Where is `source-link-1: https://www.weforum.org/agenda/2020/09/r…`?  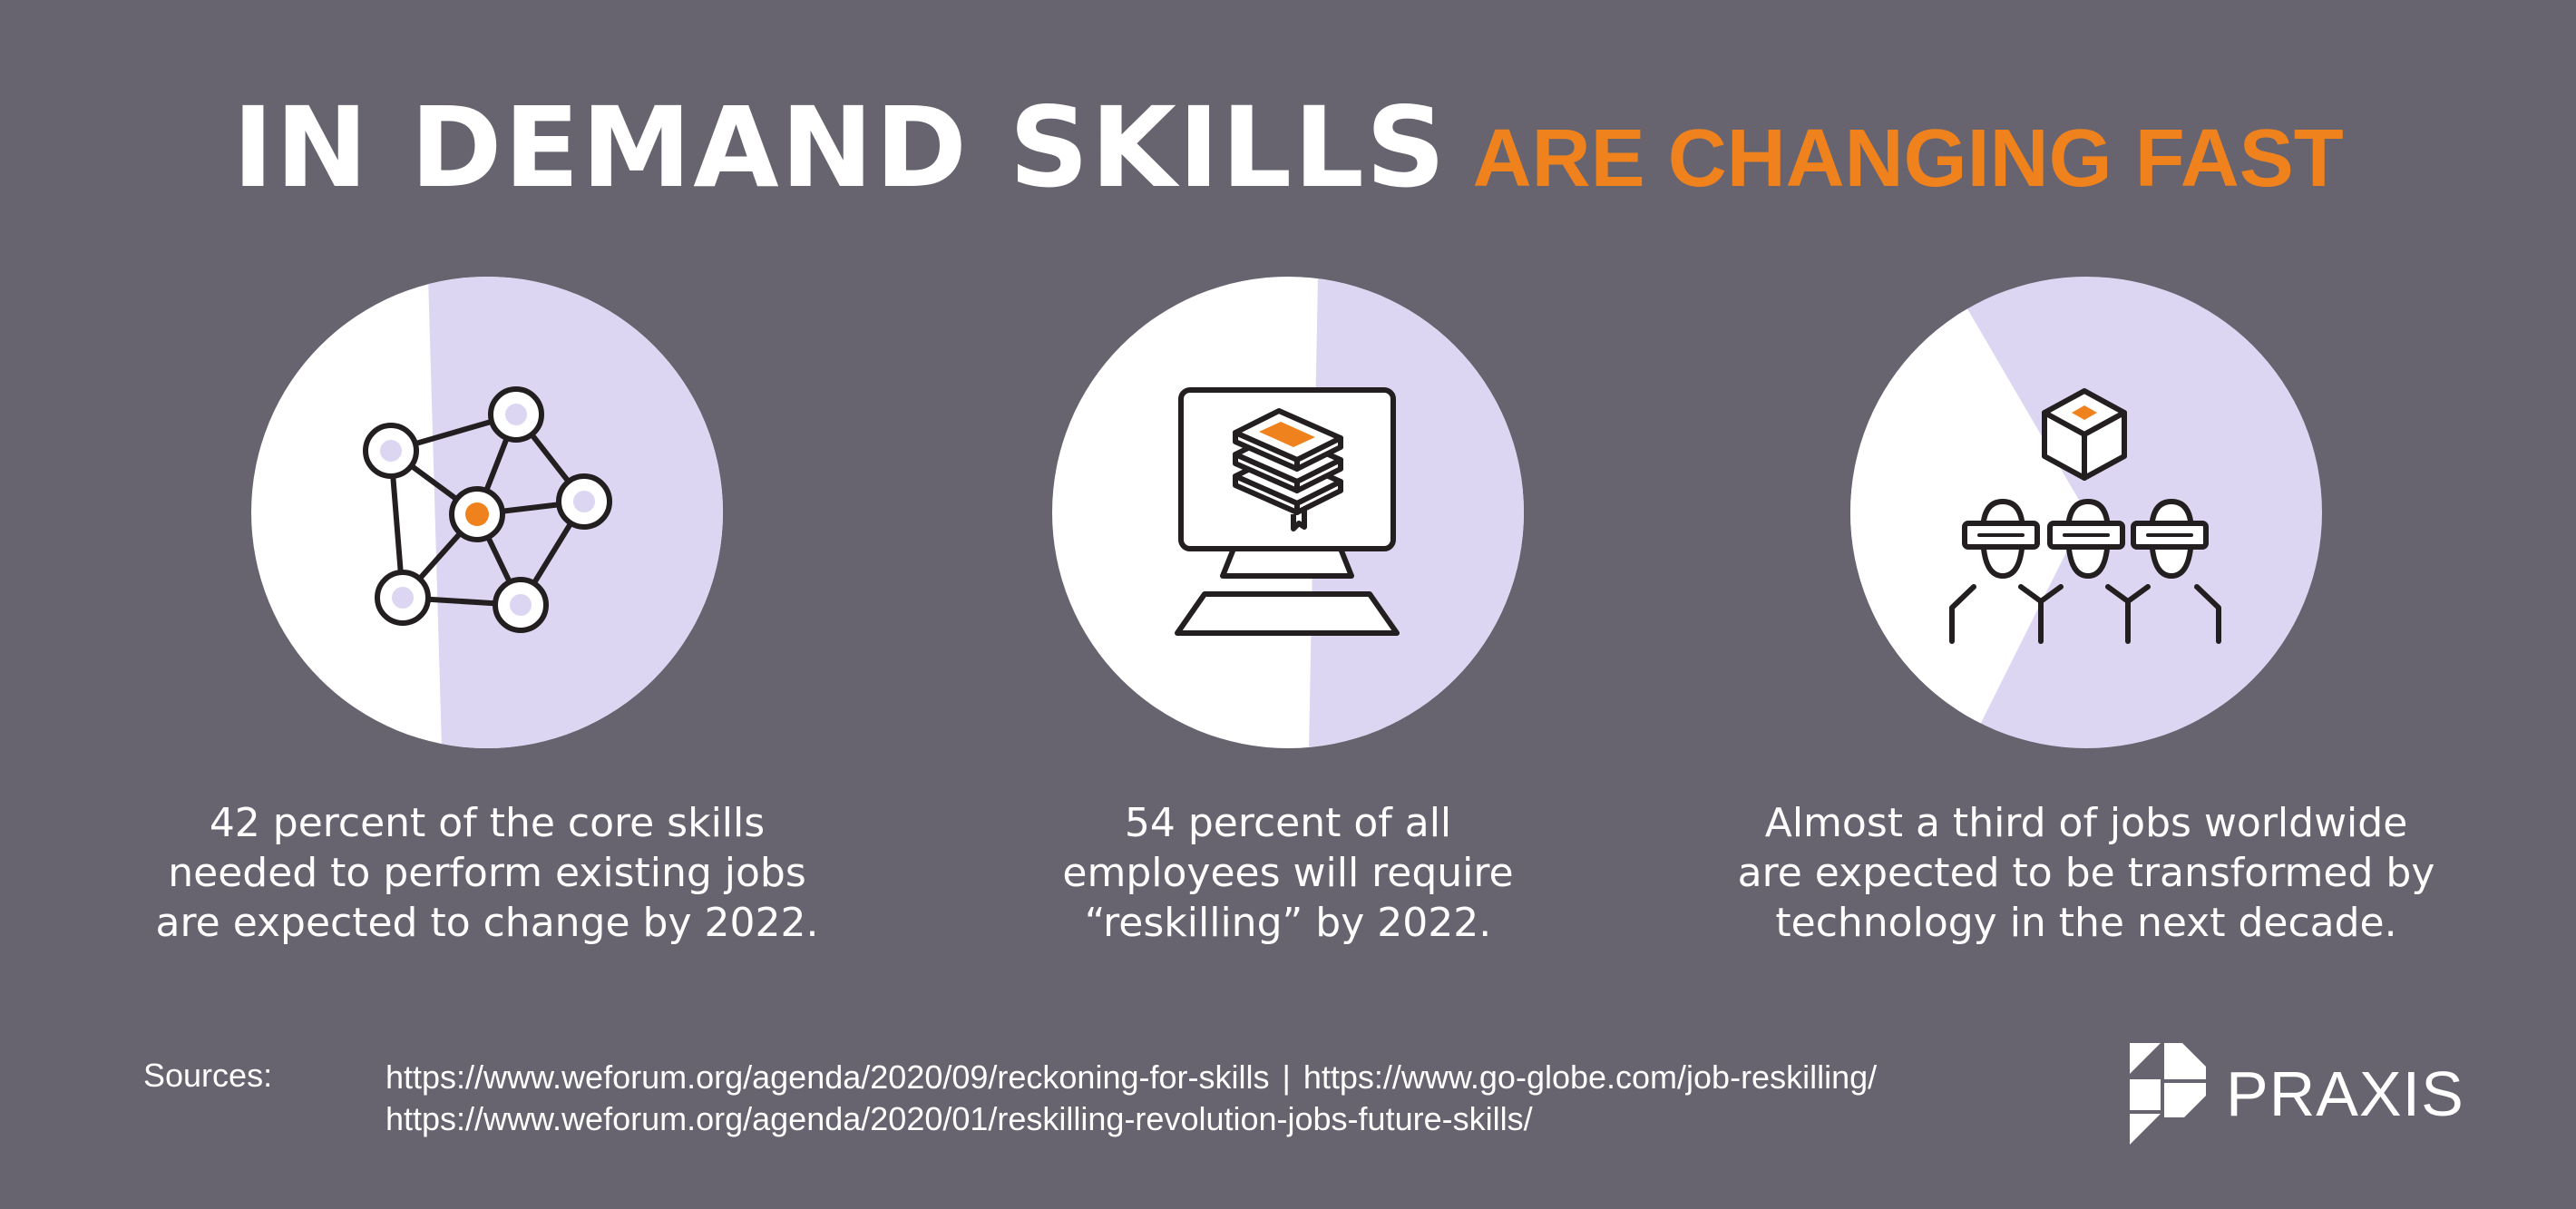
source-link-1: https://www.weforum.org/agenda/2020/09/r… is located at coordinates (827, 1077).